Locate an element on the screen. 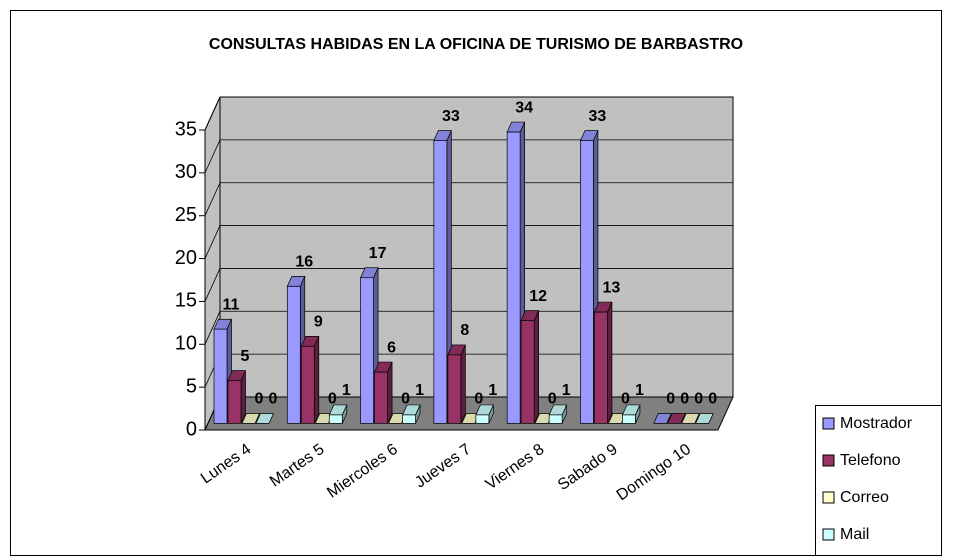  y-tick-label: 0 is located at coordinates (191, 429).